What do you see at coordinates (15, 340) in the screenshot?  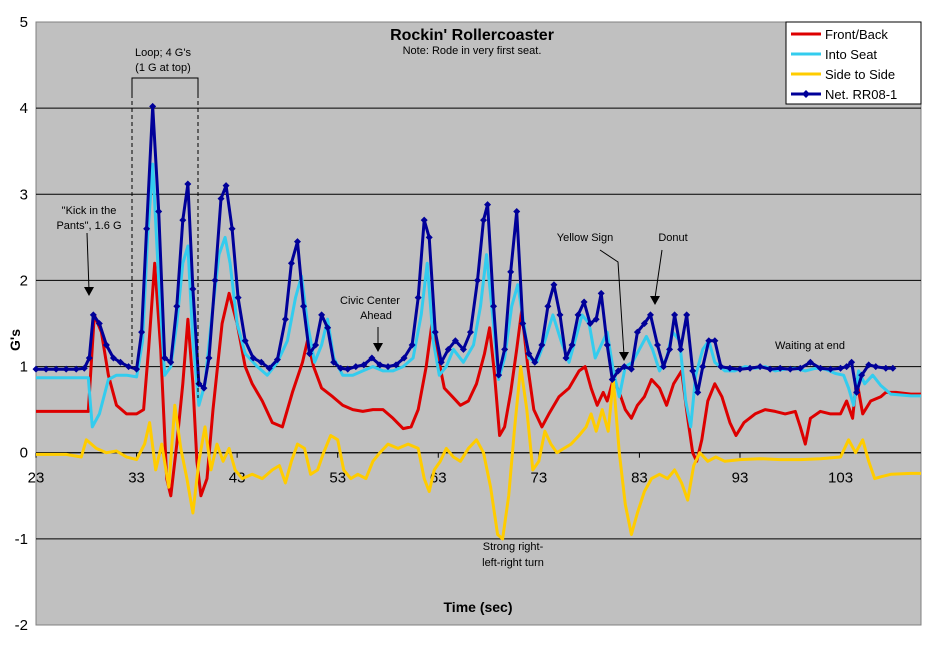 I see `y-axis-label: G's` at bounding box center [15, 340].